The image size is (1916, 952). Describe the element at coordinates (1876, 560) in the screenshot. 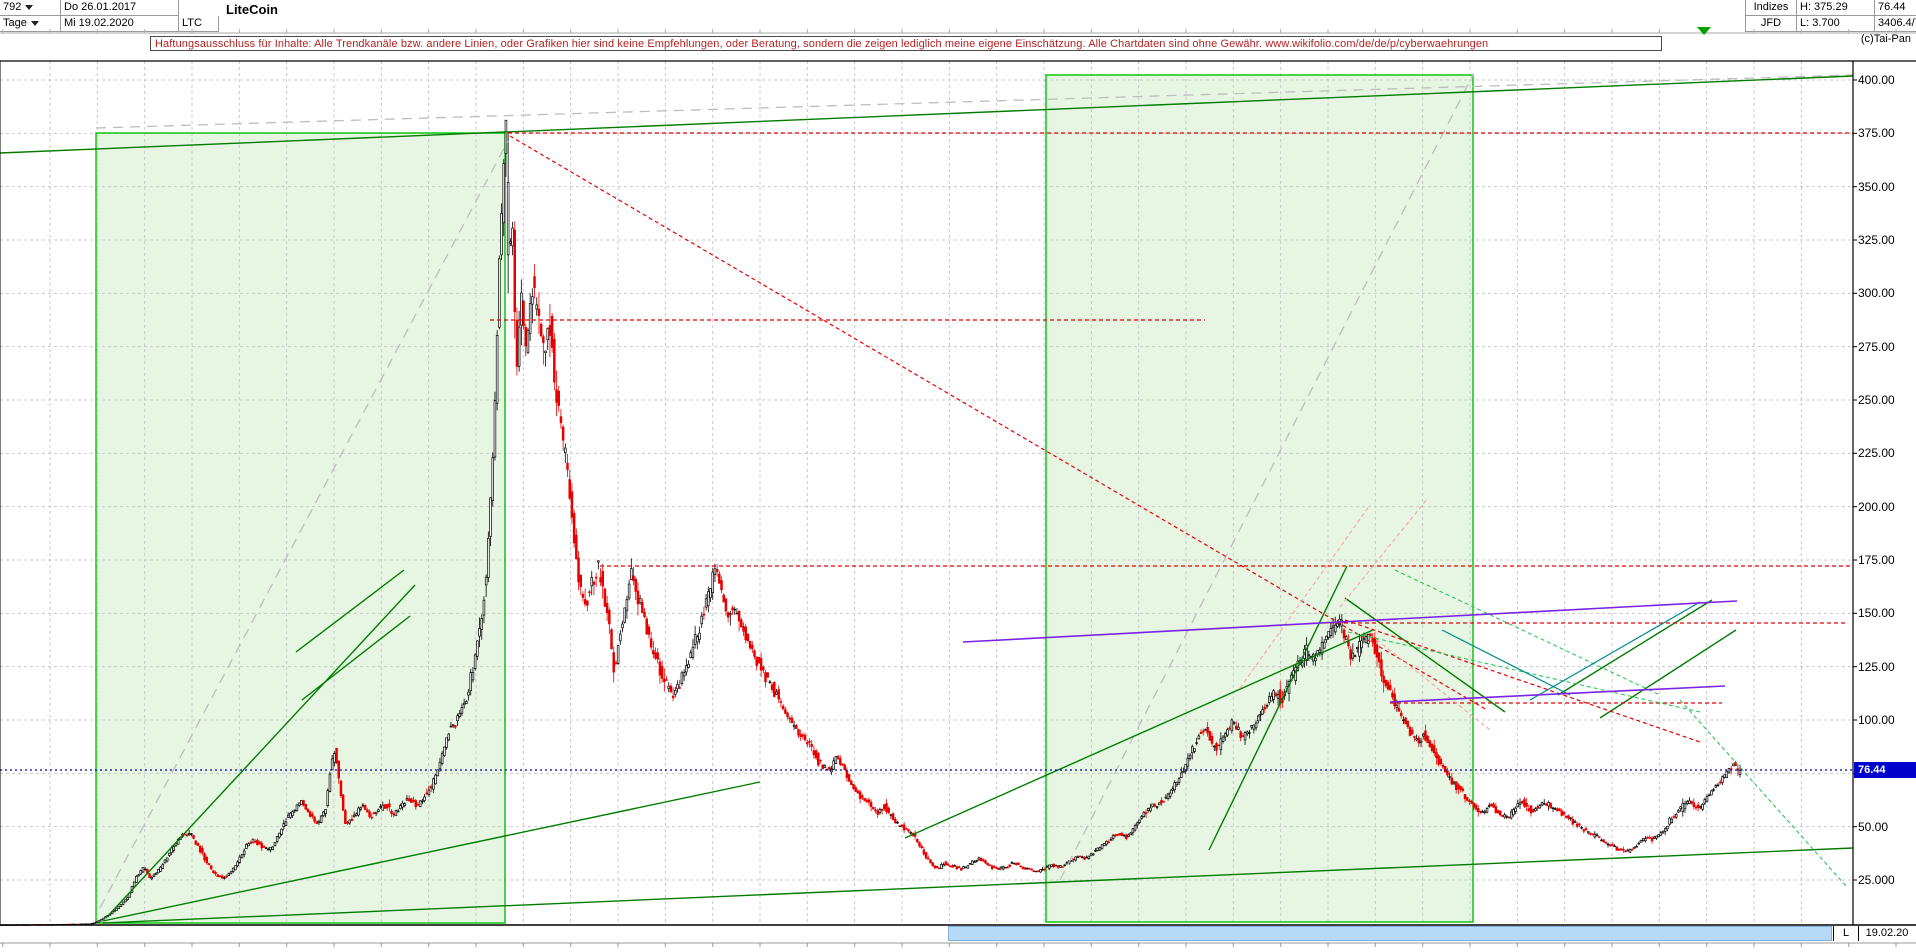

I see `price-label: 175.00` at that location.